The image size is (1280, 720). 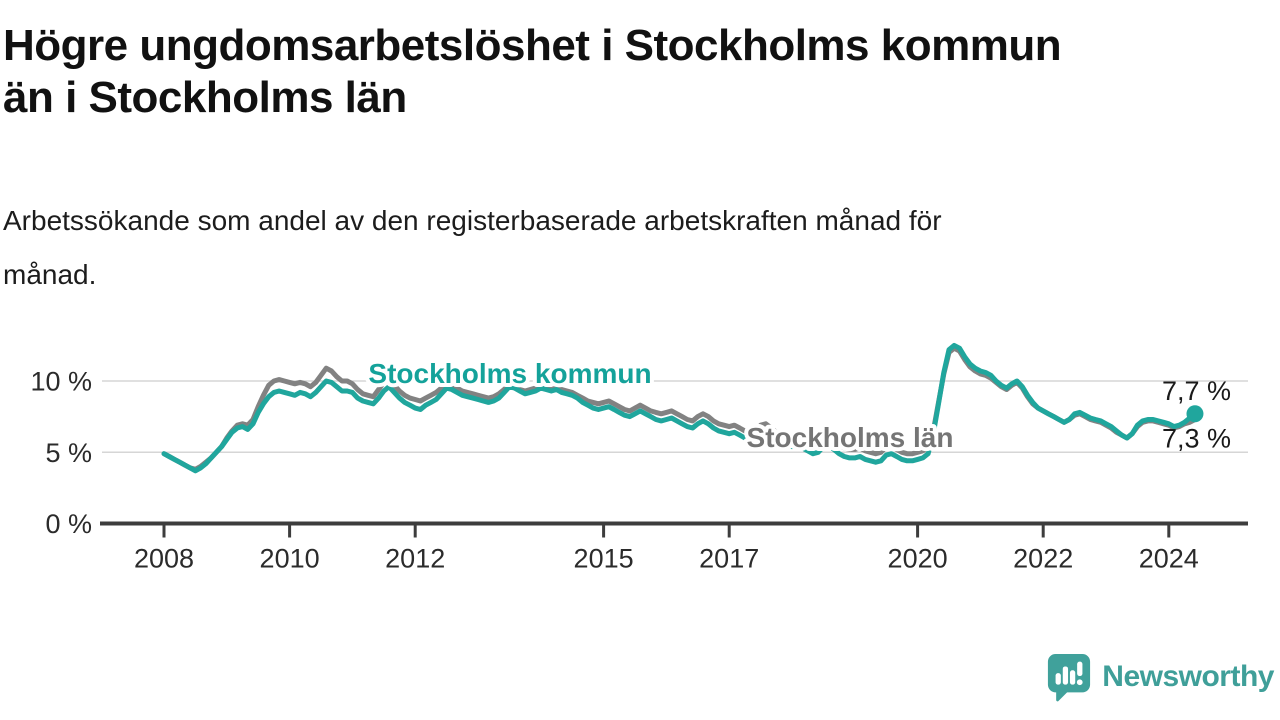 I want to click on latest-value-dot, so click(x=1195, y=414).